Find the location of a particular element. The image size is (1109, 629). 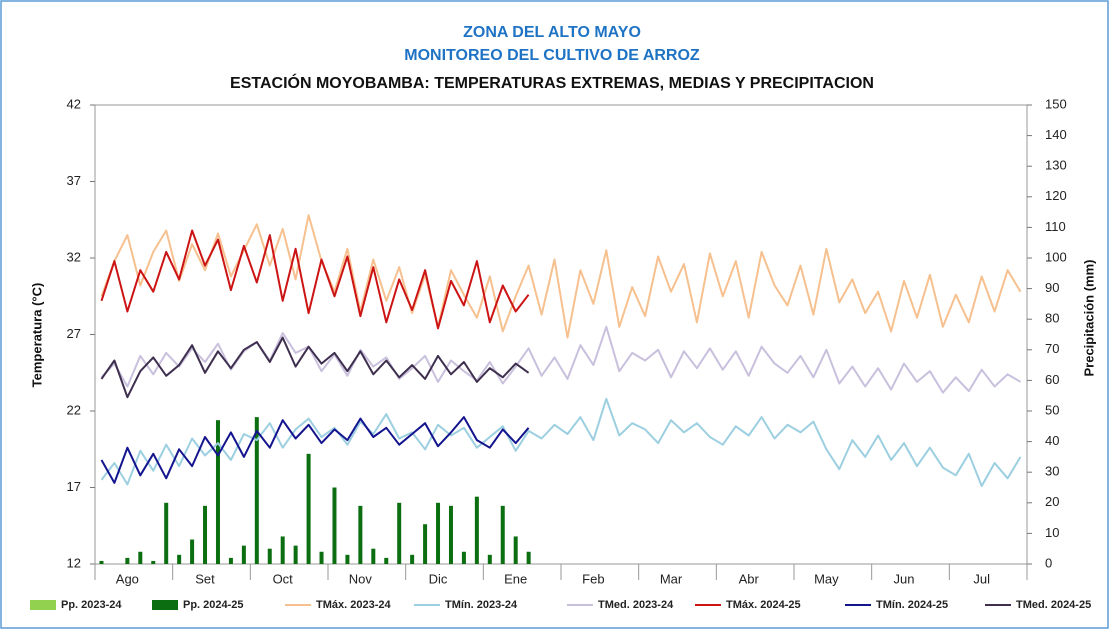

y2-axis-label: Precipitación (mm) is located at coordinates (1088, 317).